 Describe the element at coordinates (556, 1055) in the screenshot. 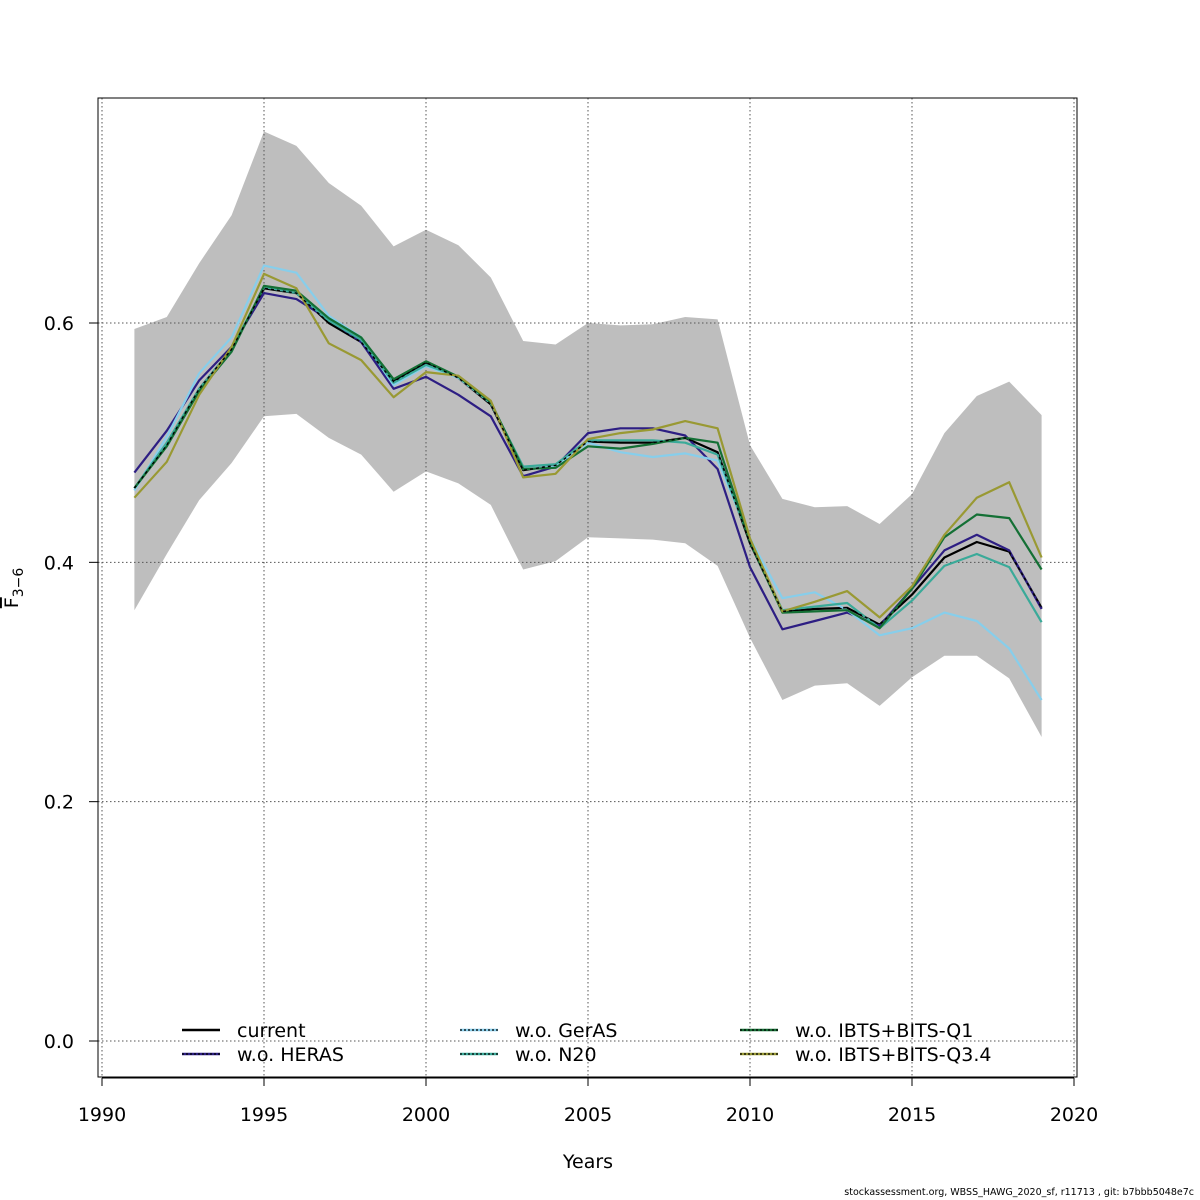

I see `legend-label-3: w.o. N20` at that location.